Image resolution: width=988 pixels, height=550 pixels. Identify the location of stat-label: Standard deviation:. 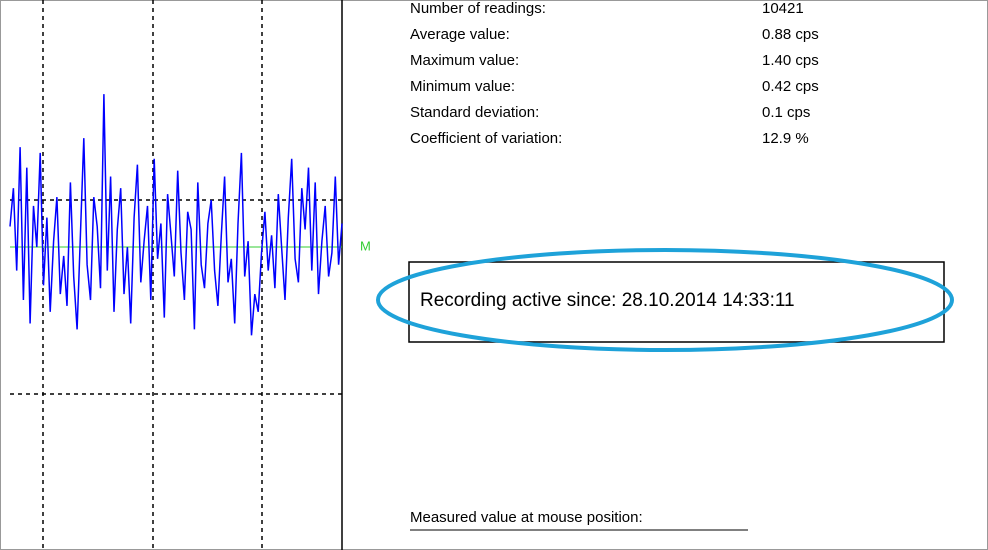
(474, 112).